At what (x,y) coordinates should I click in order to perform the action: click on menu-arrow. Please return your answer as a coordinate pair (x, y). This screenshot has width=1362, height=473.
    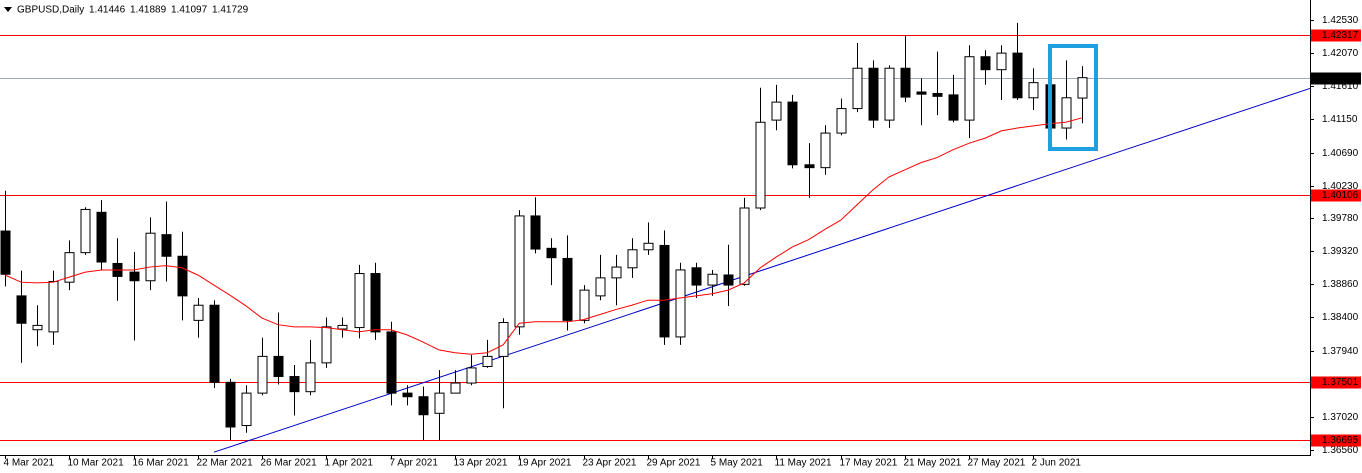
    Looking at the image, I should click on (8, 9).